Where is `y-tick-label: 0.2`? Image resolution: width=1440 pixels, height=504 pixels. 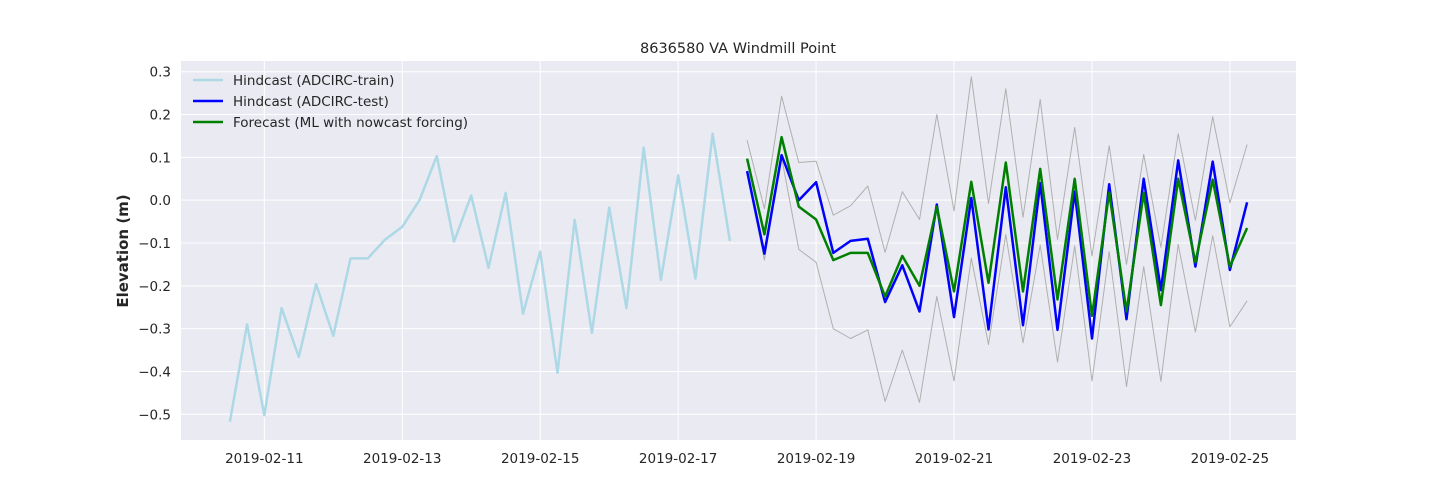
y-tick-label: 0.2 is located at coordinates (160, 116).